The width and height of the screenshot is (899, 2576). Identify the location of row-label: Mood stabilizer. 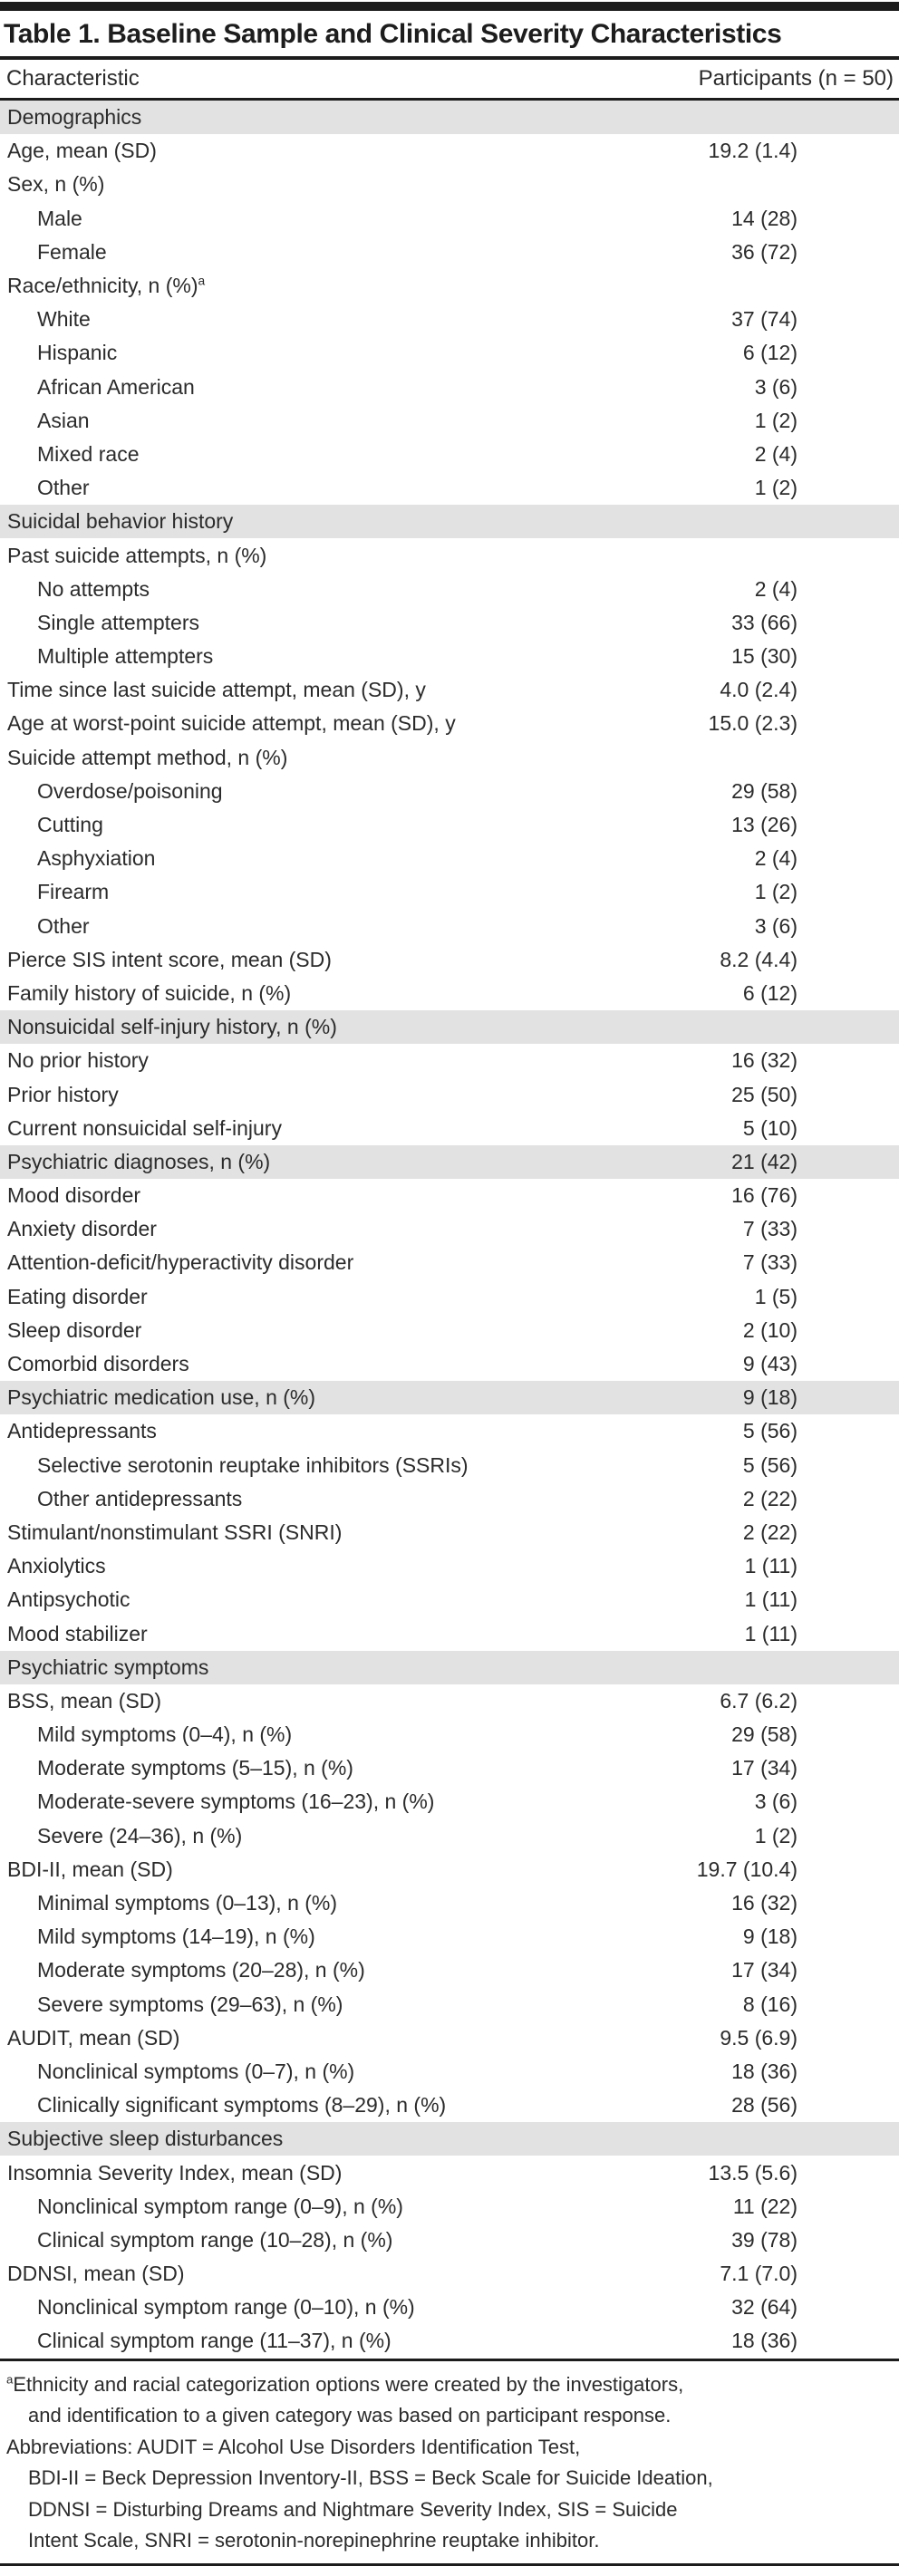
(77, 1633).